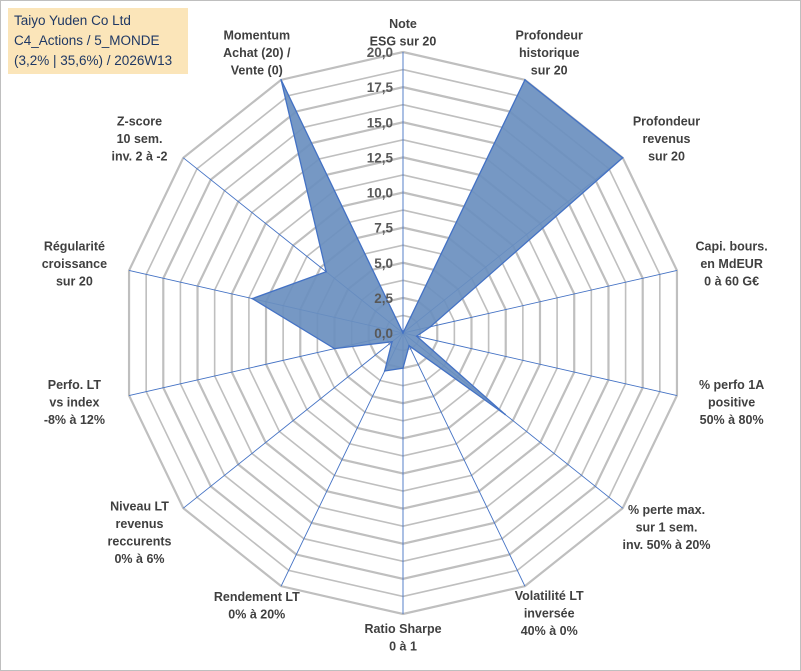  I want to click on axis-label-line: % perte max., so click(666, 510).